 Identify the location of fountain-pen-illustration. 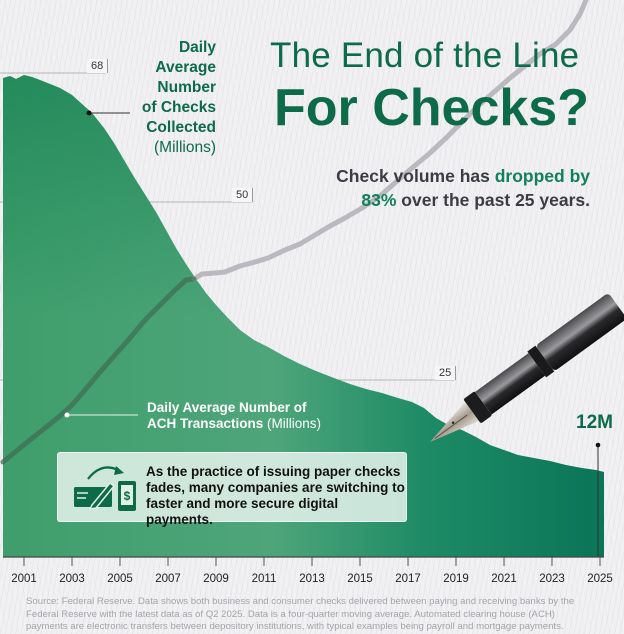
(527, 368).